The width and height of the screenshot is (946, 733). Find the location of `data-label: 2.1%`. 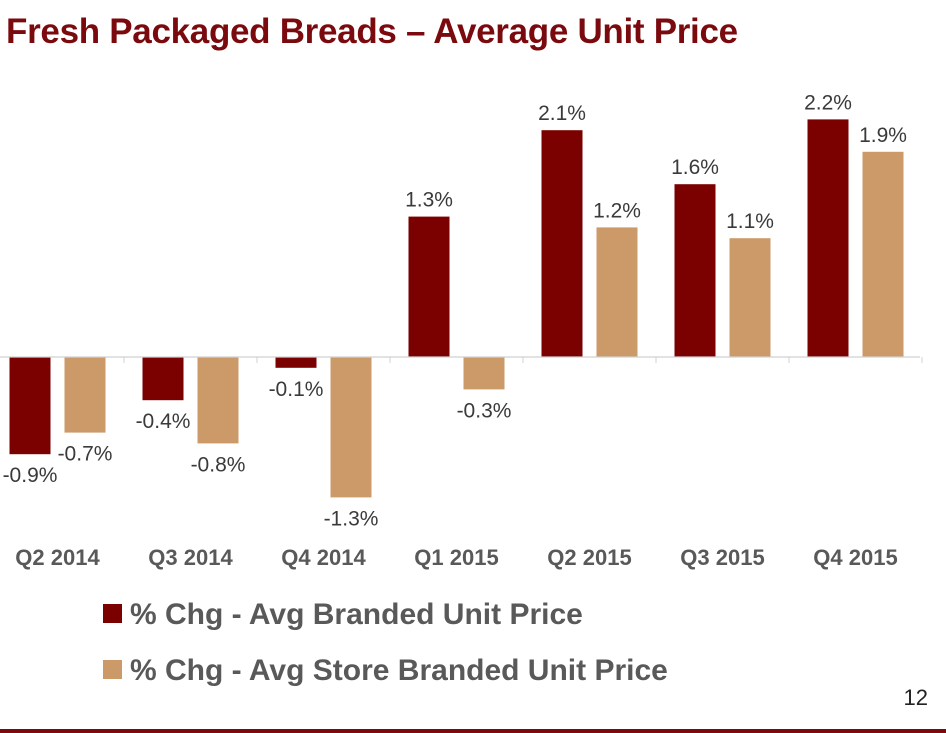

data-label: 2.1% is located at coordinates (562, 113).